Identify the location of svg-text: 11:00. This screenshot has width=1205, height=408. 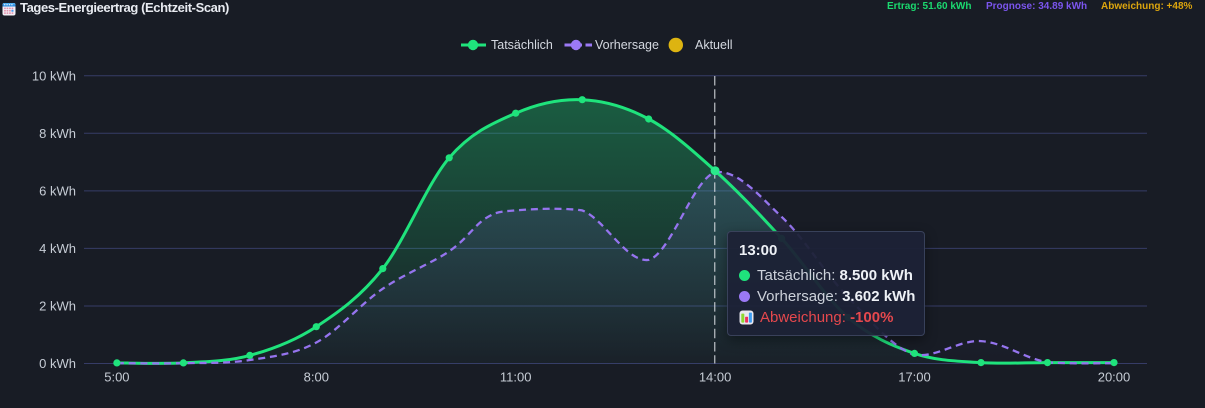
(516, 377).